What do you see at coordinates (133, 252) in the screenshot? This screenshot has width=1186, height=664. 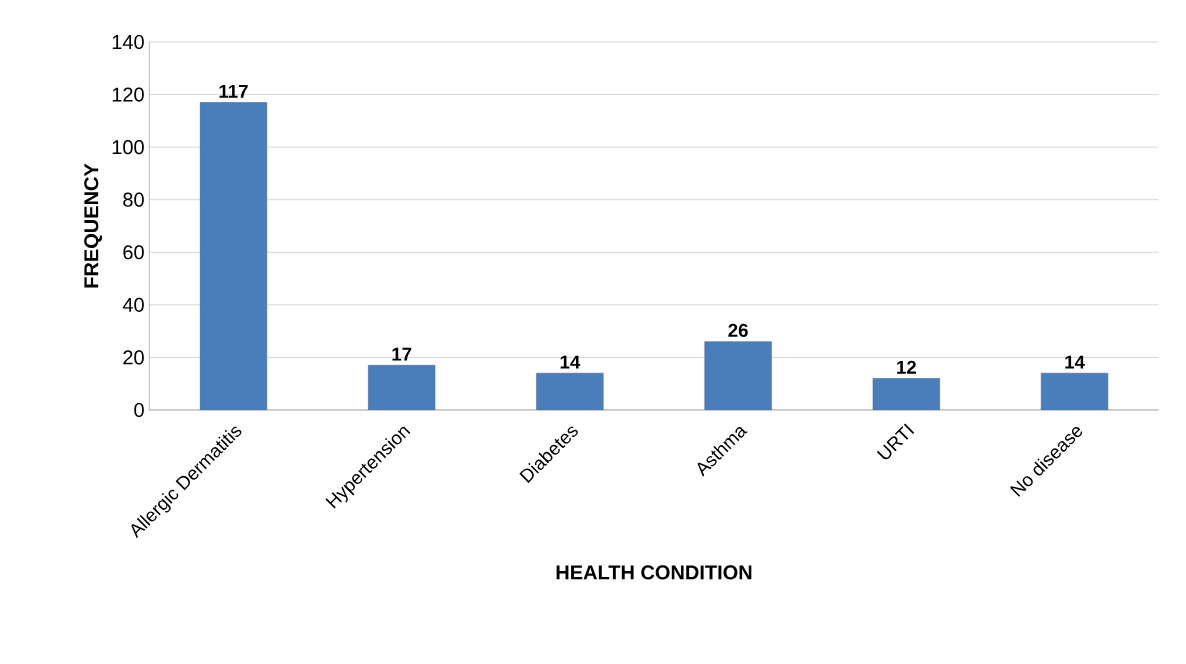 I see `y-tick-label: 60` at bounding box center [133, 252].